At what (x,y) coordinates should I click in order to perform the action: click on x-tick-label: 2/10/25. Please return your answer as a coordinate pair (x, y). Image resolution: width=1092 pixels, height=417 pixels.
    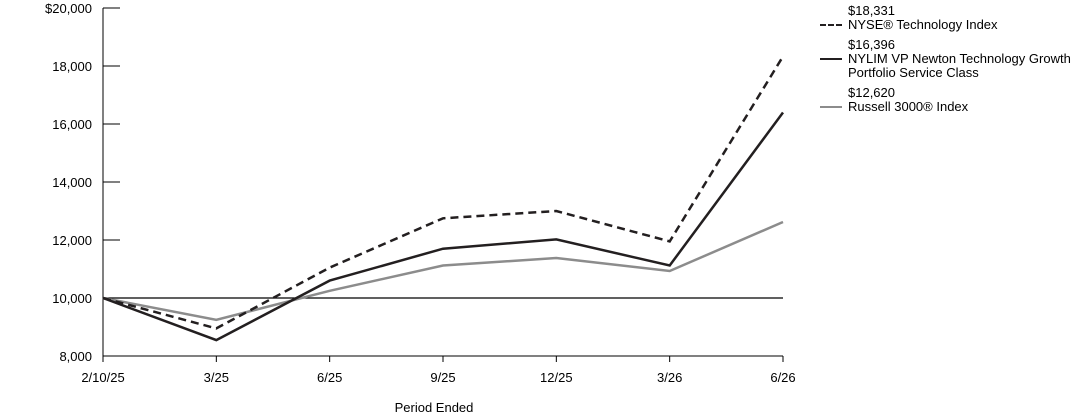
    Looking at the image, I should click on (102, 377).